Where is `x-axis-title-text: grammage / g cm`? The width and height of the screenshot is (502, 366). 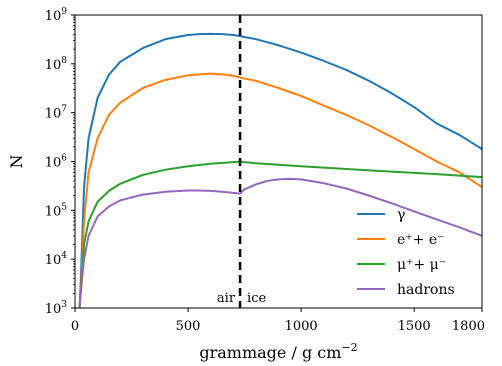
x-axis-title-text: grammage / g cm is located at coordinates (270, 352).